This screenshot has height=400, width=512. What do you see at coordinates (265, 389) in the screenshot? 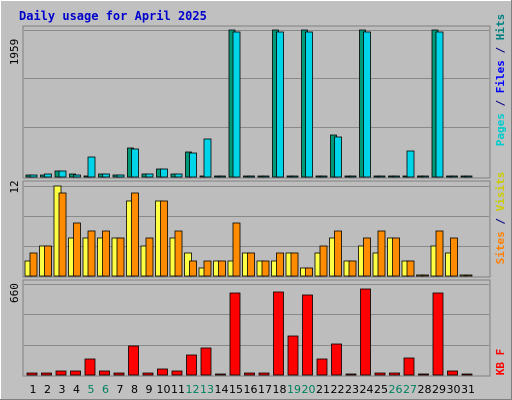
I see `day-label-17: 17` at bounding box center [265, 389].